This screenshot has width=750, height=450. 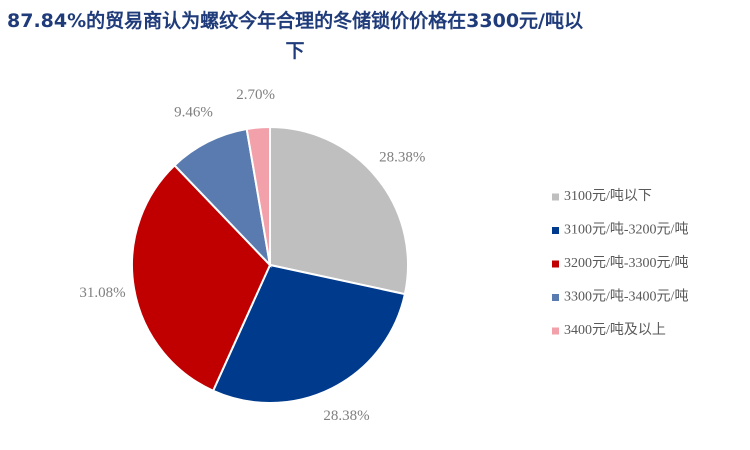 I want to click on value-label: 9.46%, so click(x=193, y=113).